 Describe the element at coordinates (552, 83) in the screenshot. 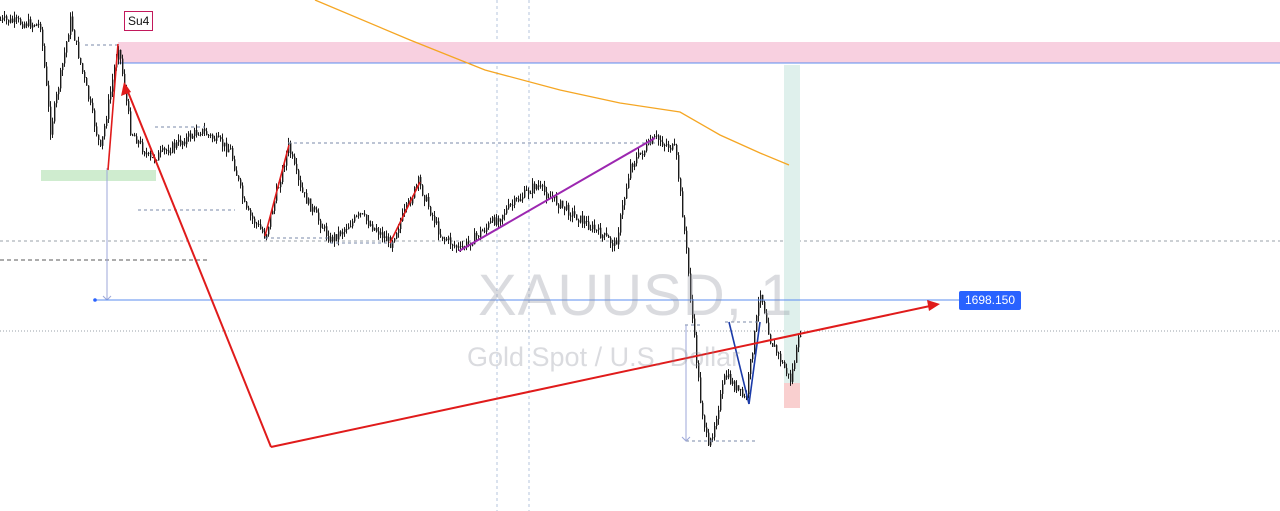

I see `moving-average-line` at that location.